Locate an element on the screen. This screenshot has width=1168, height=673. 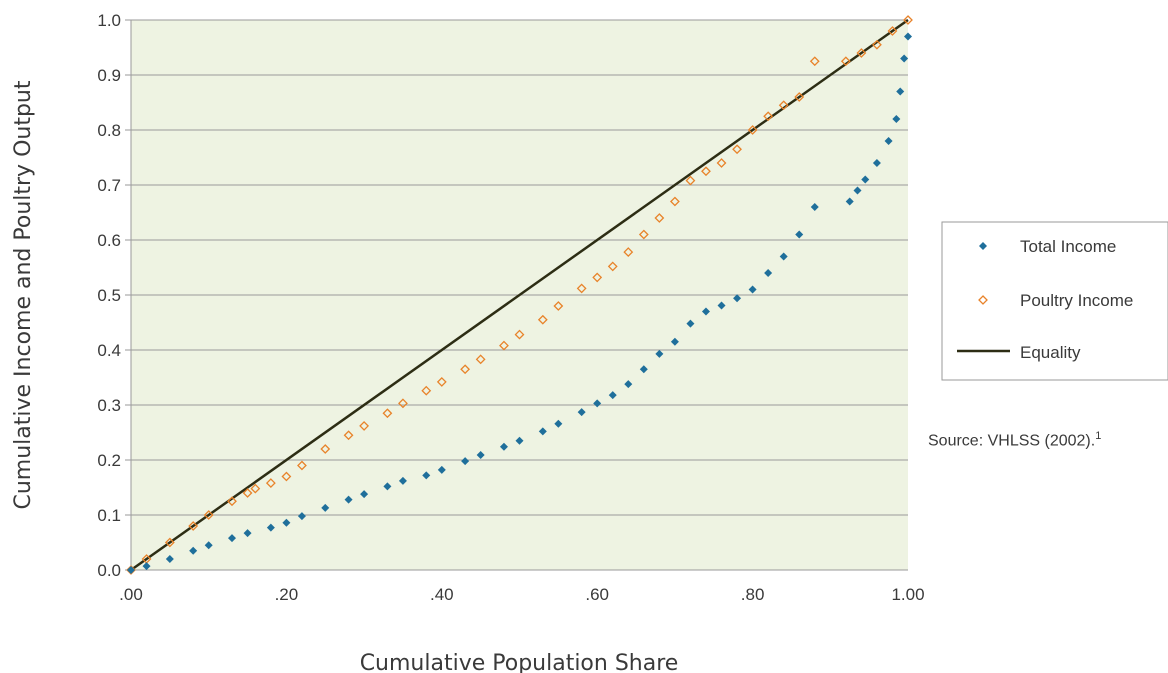
legend-marker-poultry-income is located at coordinates (983, 300).